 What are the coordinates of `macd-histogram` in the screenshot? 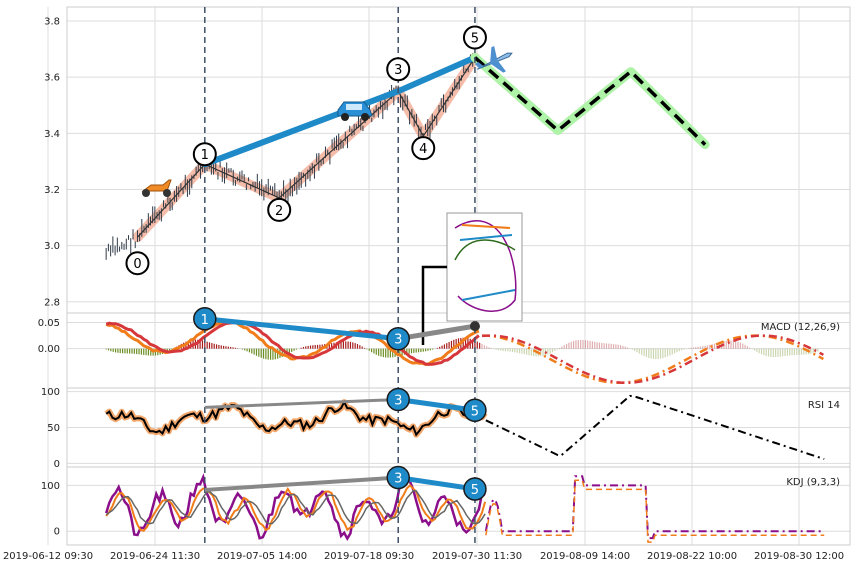 It's located at (462, 348).